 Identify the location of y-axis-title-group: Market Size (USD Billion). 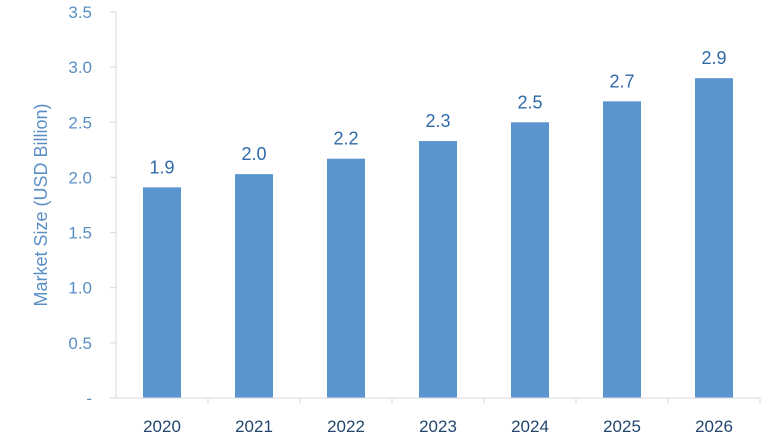
(41, 204).